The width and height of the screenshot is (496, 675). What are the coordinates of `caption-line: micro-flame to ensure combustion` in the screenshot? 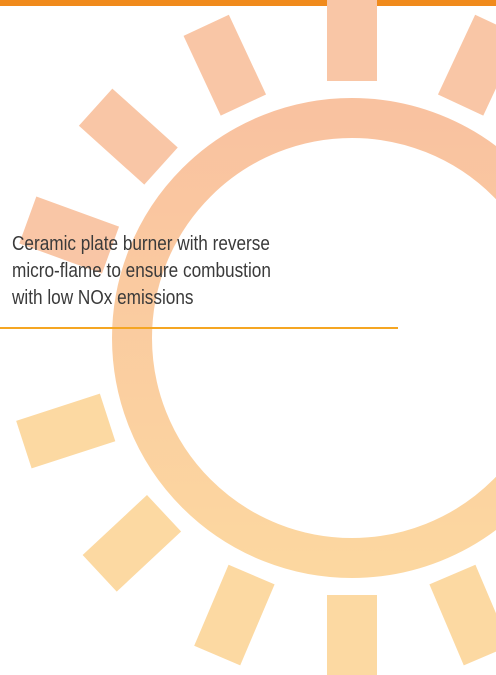 It's located at (141, 270).